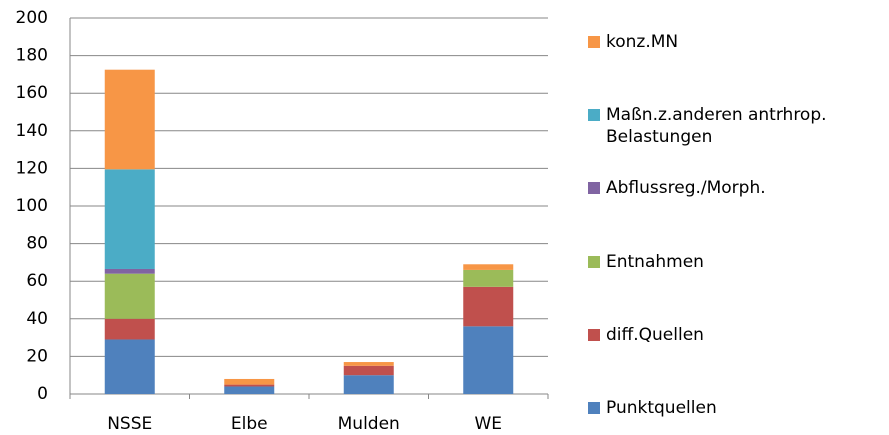  I want to click on y-tick-label: 60, so click(37, 281).